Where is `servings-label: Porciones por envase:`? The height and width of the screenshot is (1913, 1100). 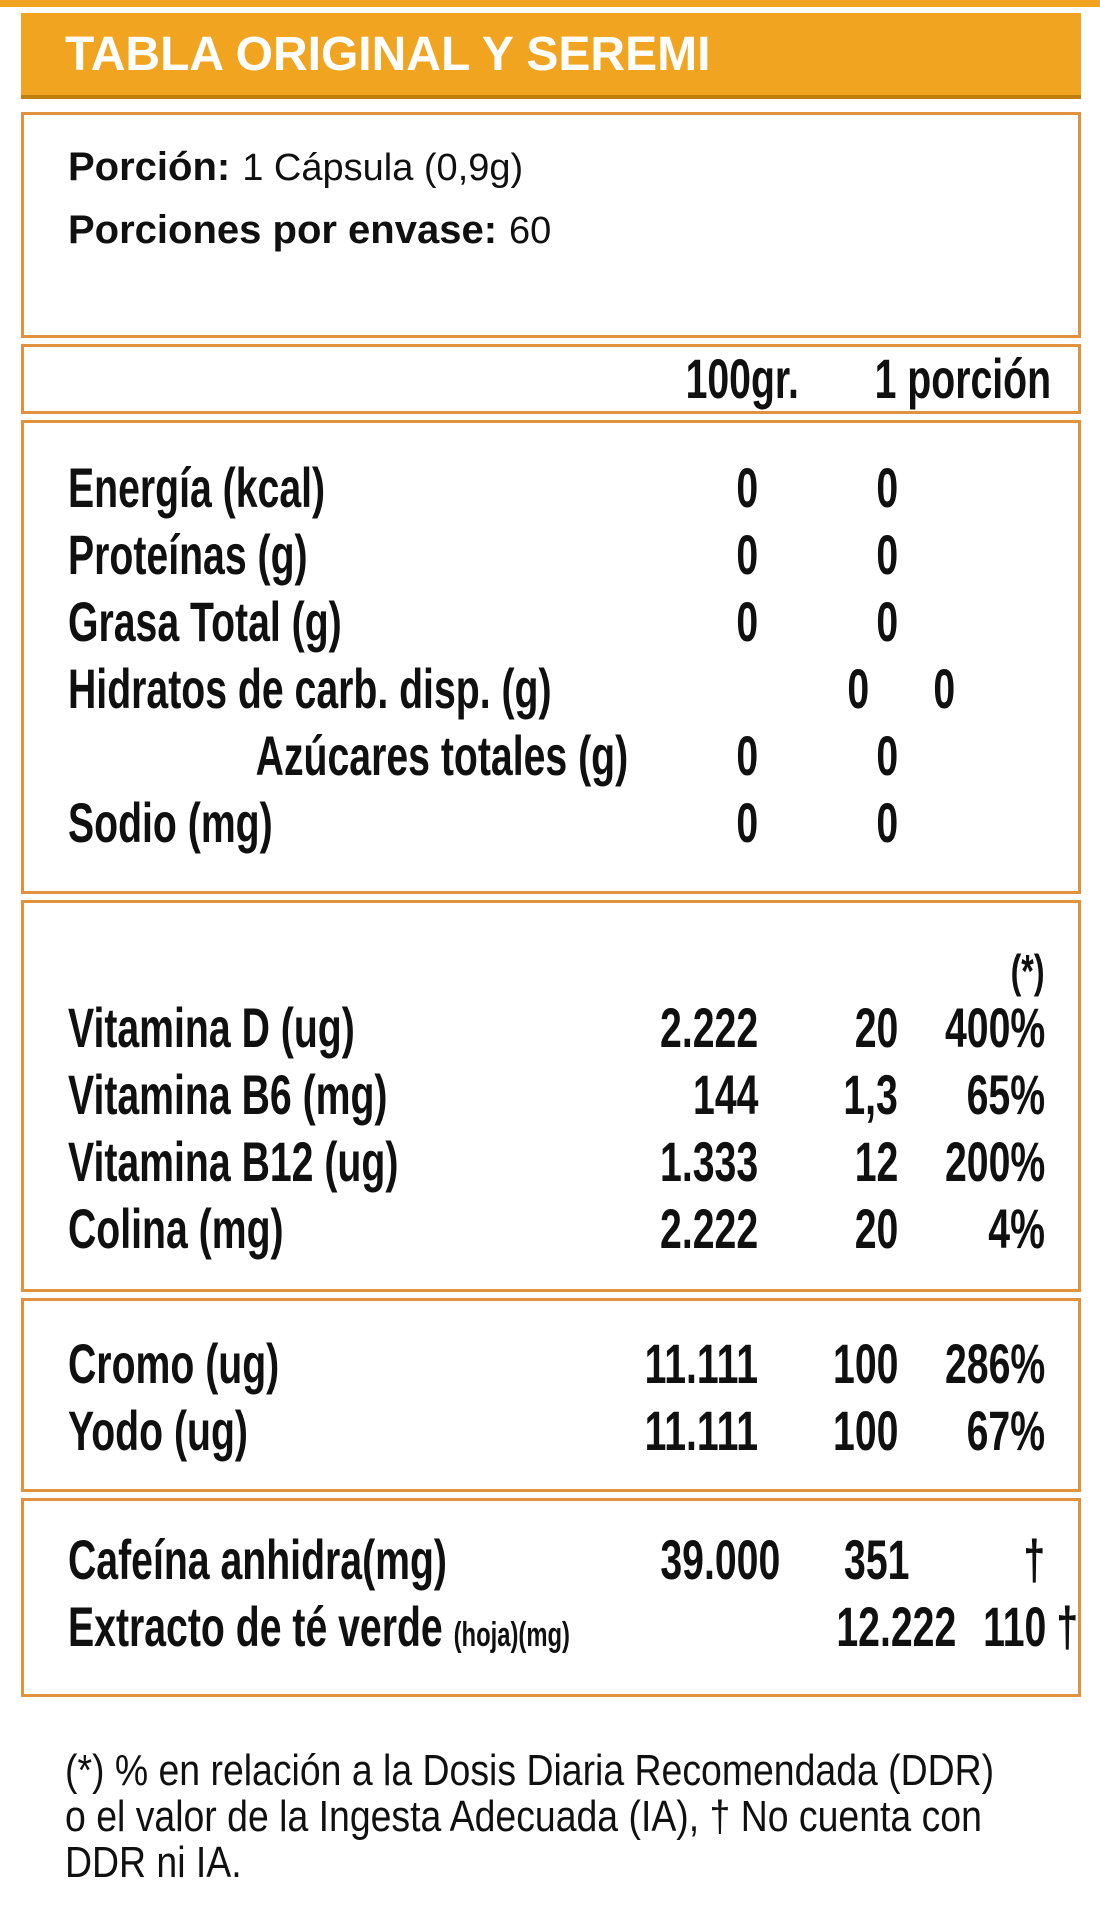 servings-label: Porciones por envase: is located at coordinates (283, 230).